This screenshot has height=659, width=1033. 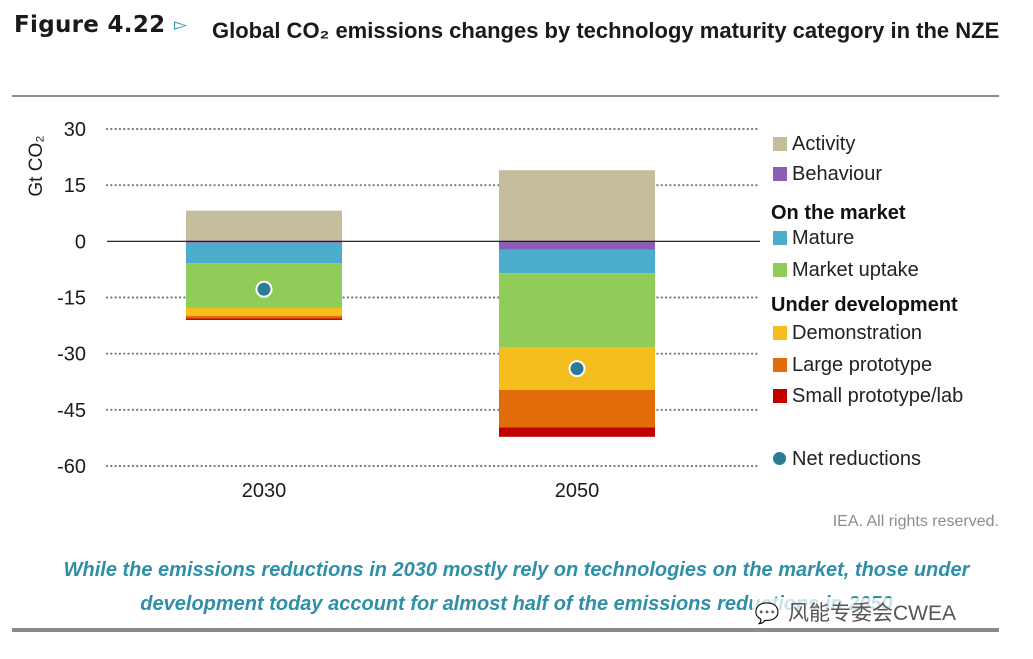 What do you see at coordinates (505, 96) in the screenshot?
I see `top-divider` at bounding box center [505, 96].